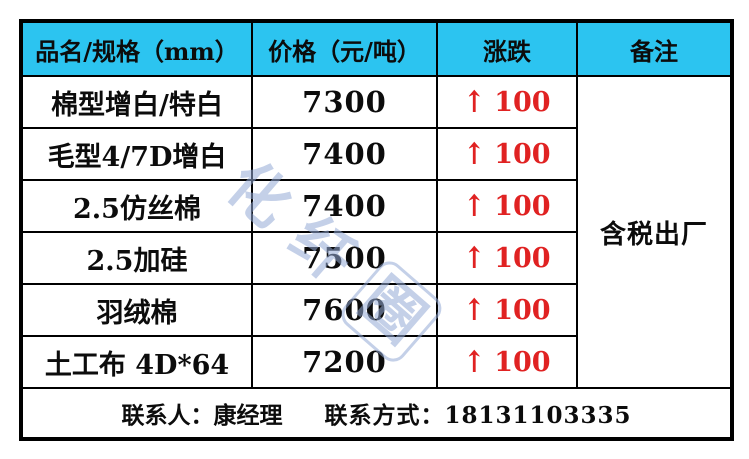 This screenshot has height=459, width=749. I want to click on table-row: 2.5加硅 7500 ↑ 100, so click(376, 258).